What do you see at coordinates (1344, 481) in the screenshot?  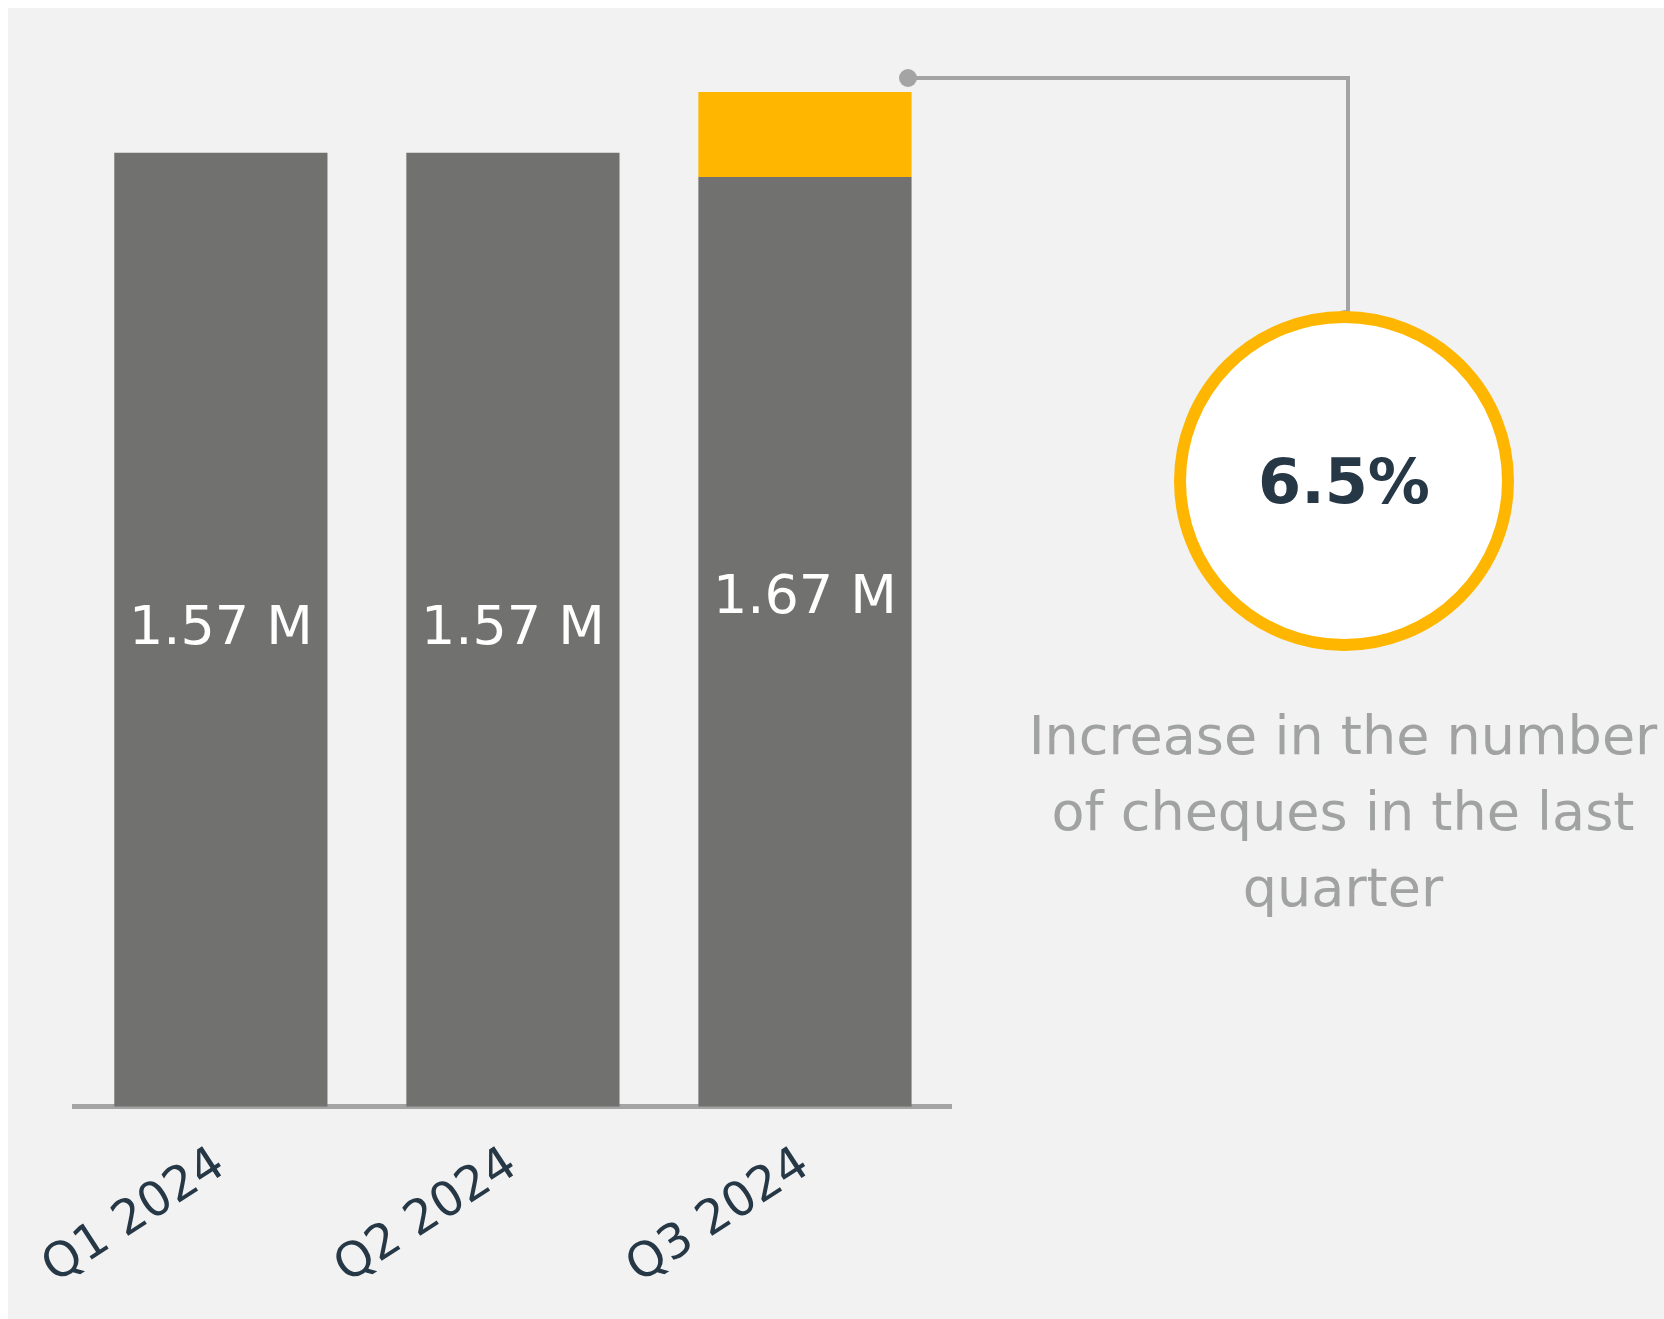 I see `ring-outline: 6.5%` at bounding box center [1344, 481].